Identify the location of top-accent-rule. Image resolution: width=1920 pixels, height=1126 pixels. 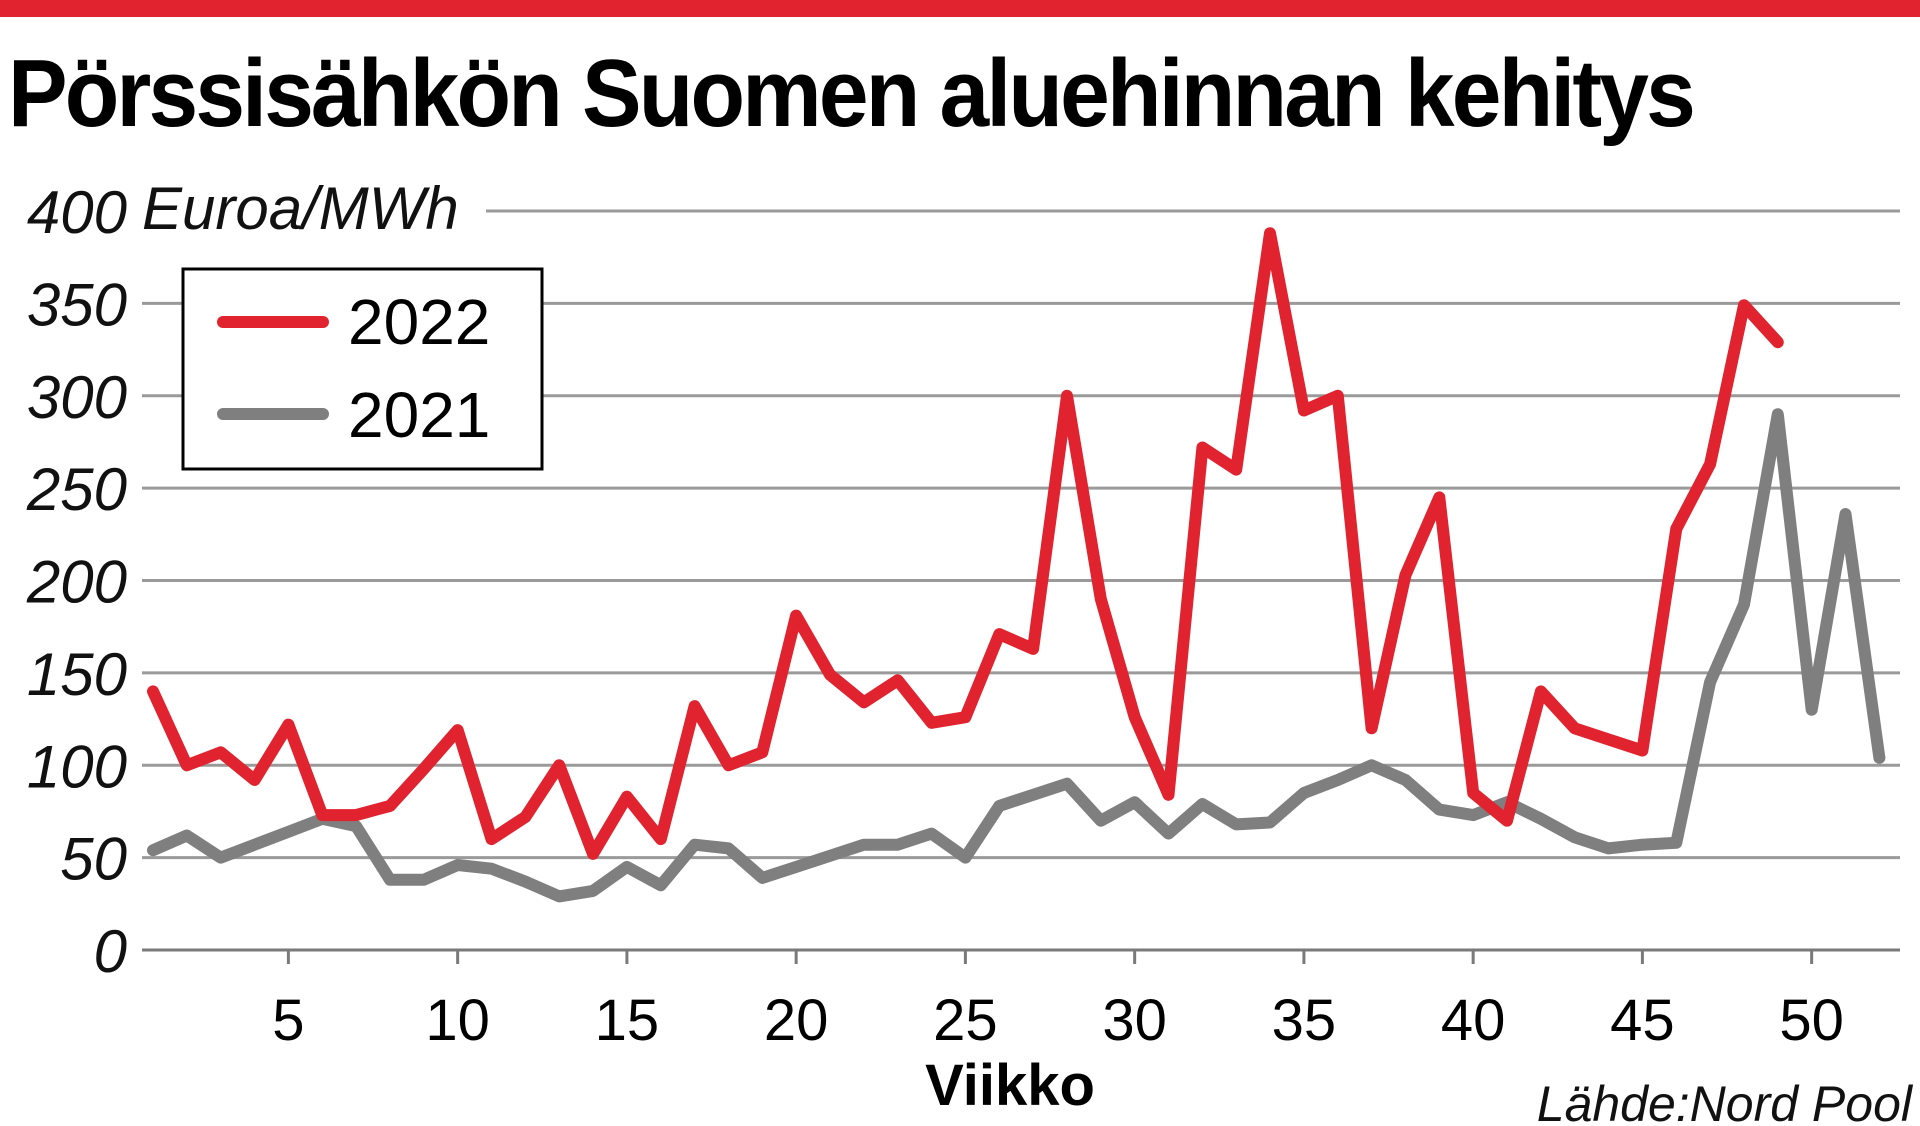
(960, 8).